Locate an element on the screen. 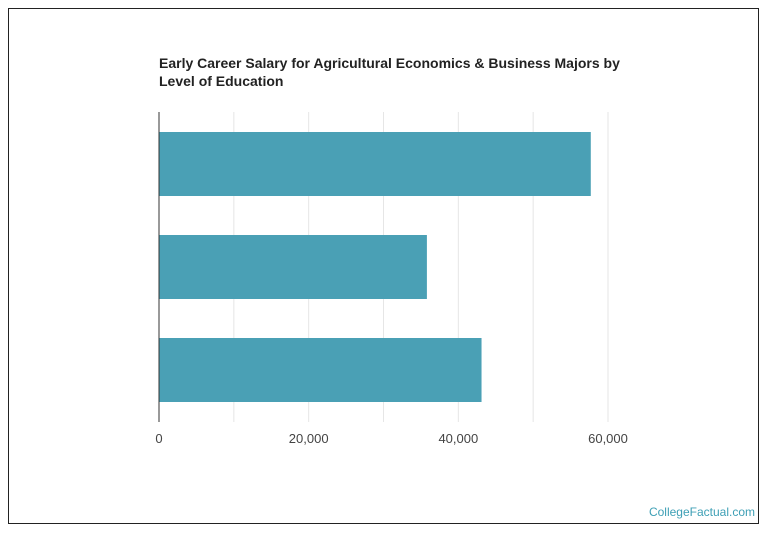 Image resolution: width=770 pixels, height=536 pixels. x-tick-label: 20,000 is located at coordinates (309, 438).